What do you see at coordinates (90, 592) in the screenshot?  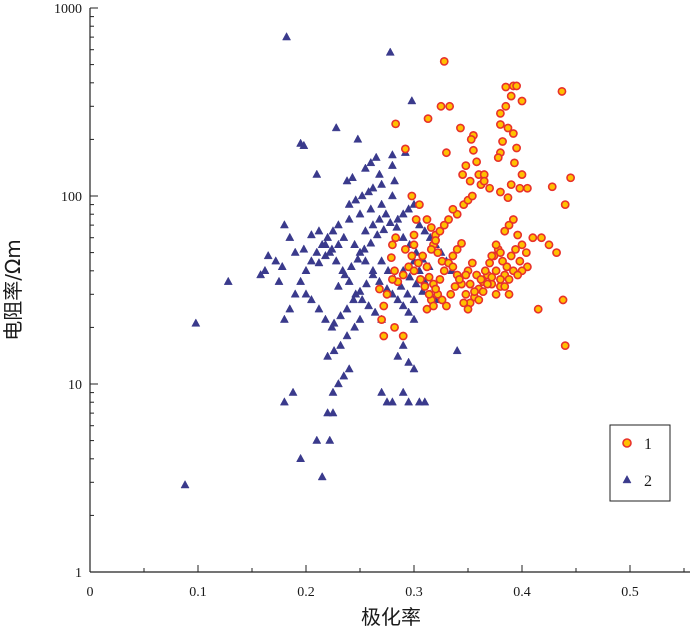 I see `x-tick-label: 0` at bounding box center [90, 592].